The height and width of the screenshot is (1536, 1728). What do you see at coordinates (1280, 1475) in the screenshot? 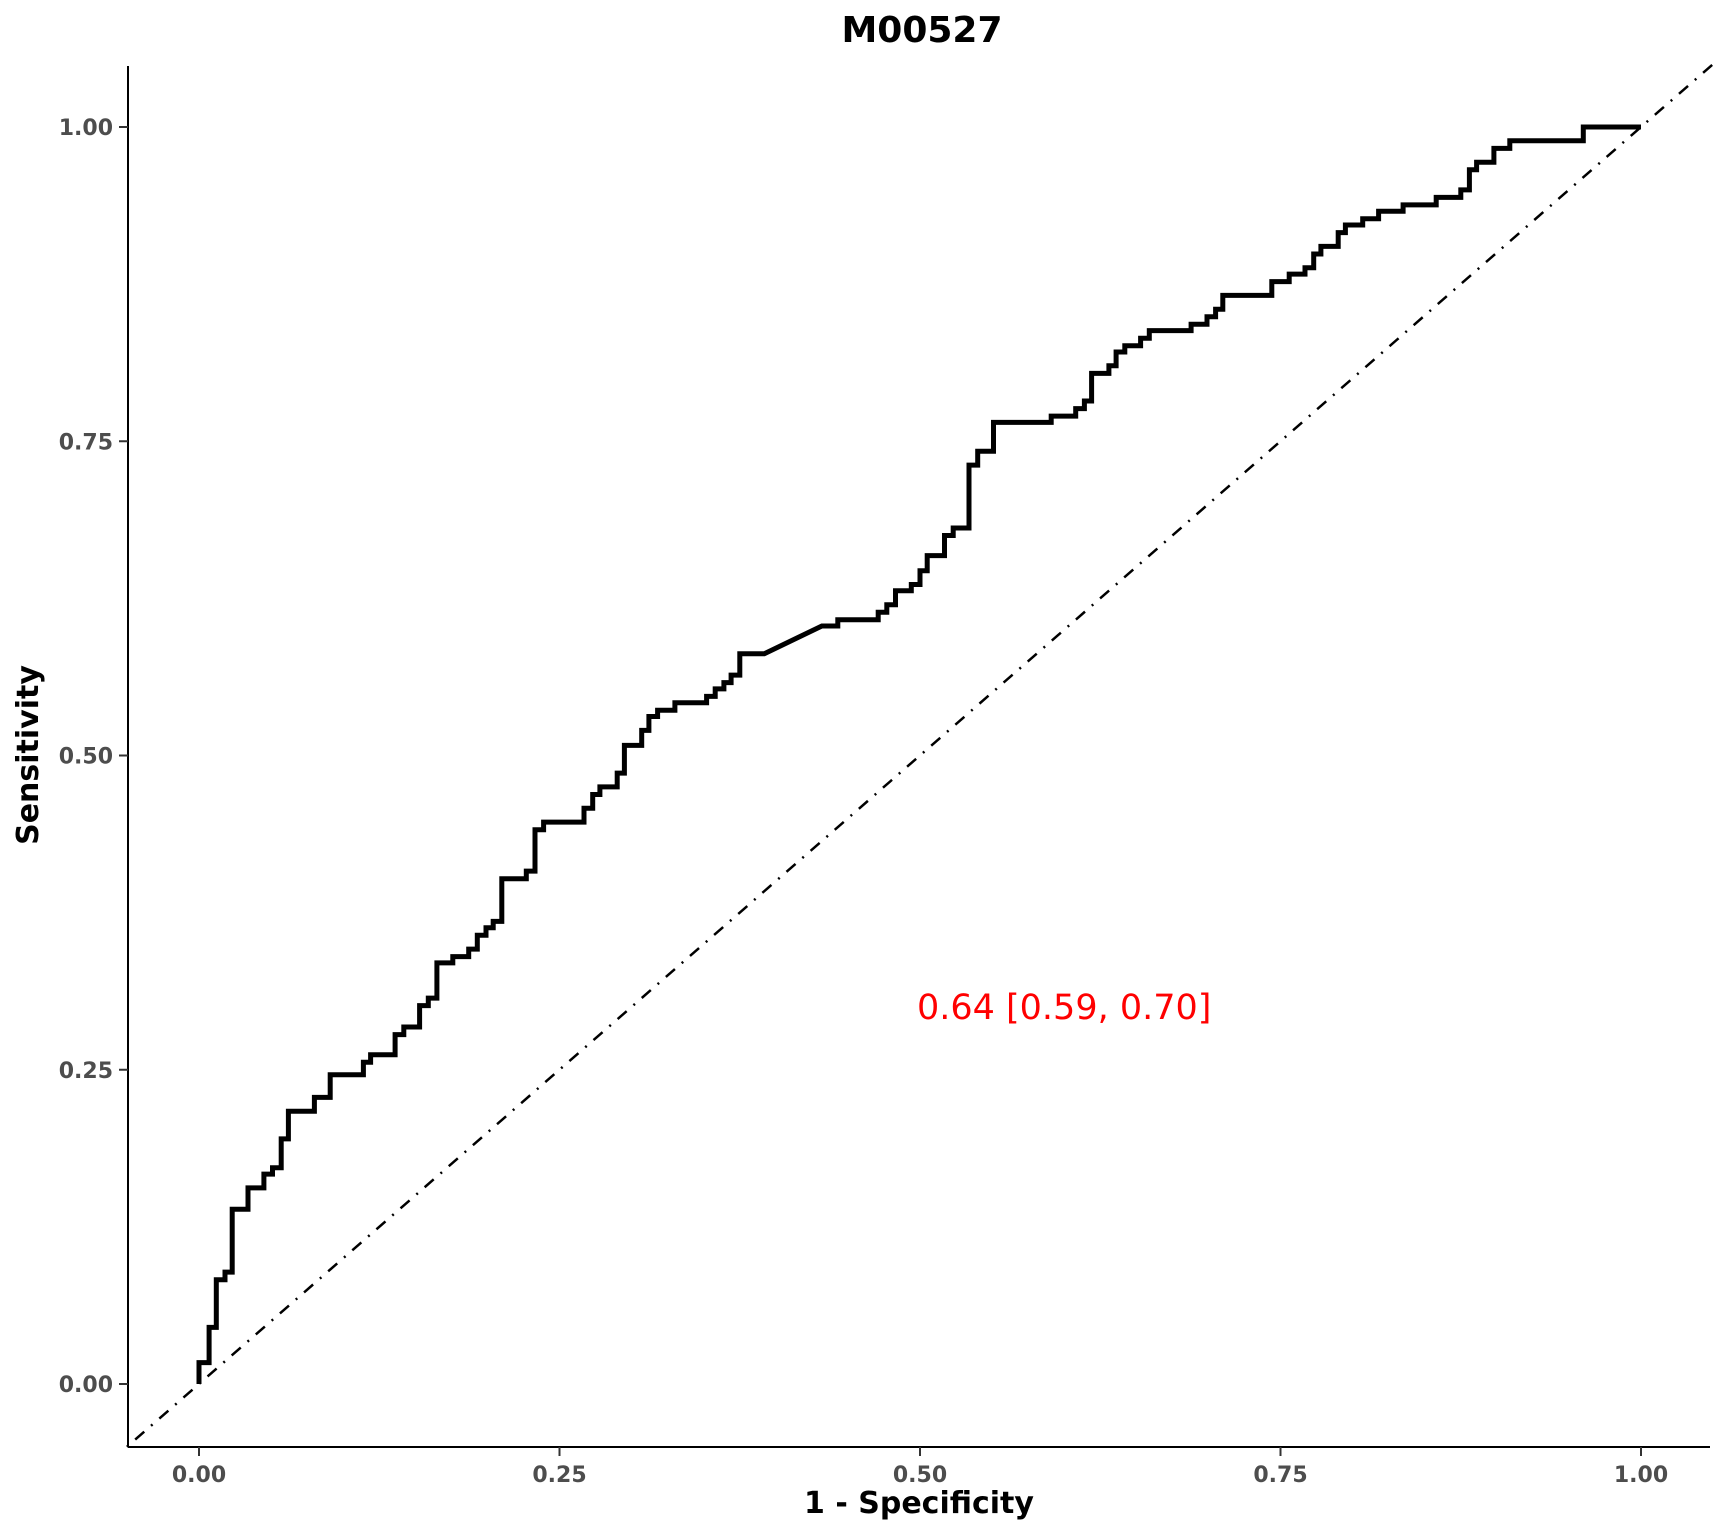
I see `x-tick-label: 0.75` at bounding box center [1280, 1475].